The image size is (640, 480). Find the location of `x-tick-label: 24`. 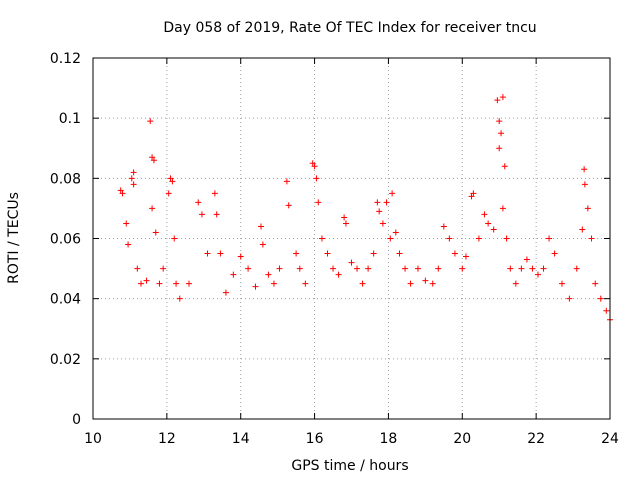

x-tick-label: 24 is located at coordinates (610, 439).